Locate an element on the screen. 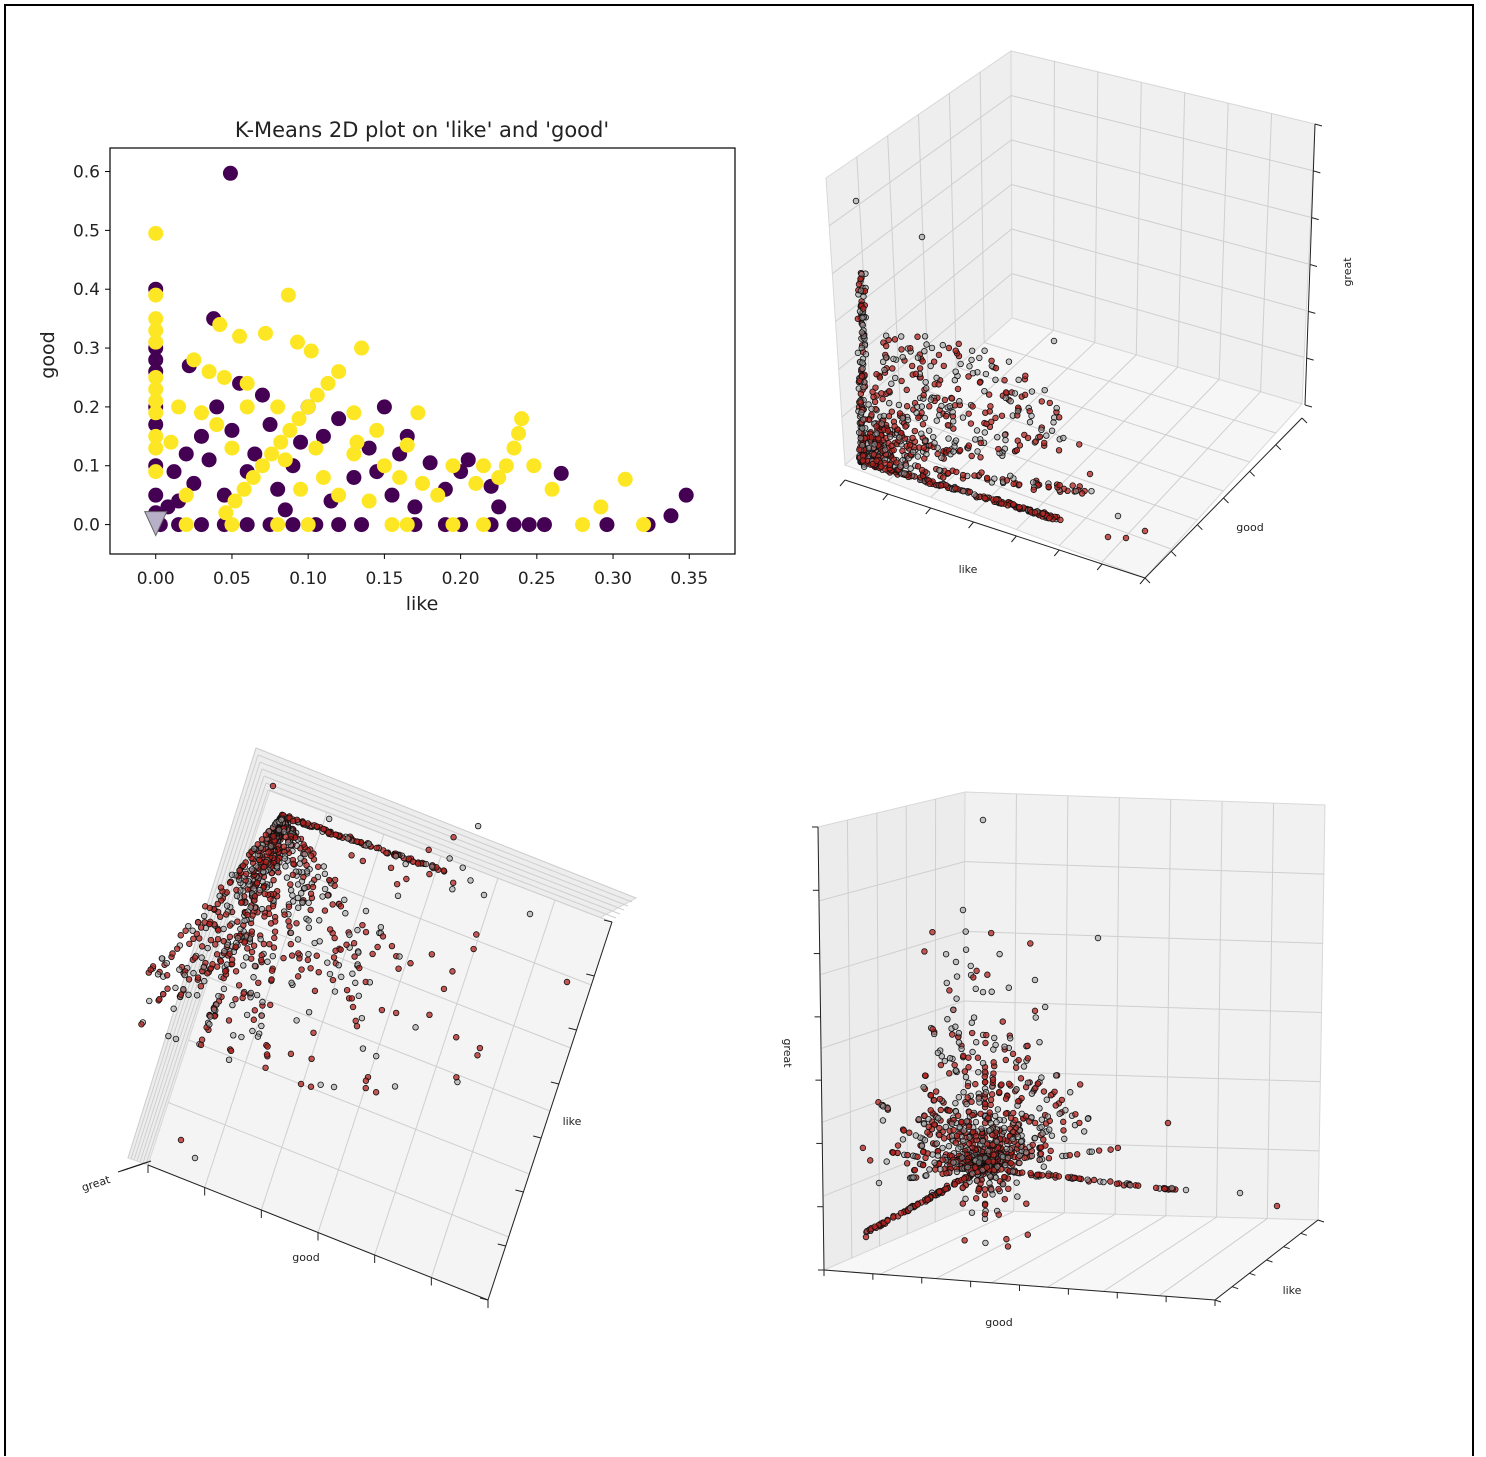 The image size is (1486, 1457). z-axis-label: great is located at coordinates (787, 1053).